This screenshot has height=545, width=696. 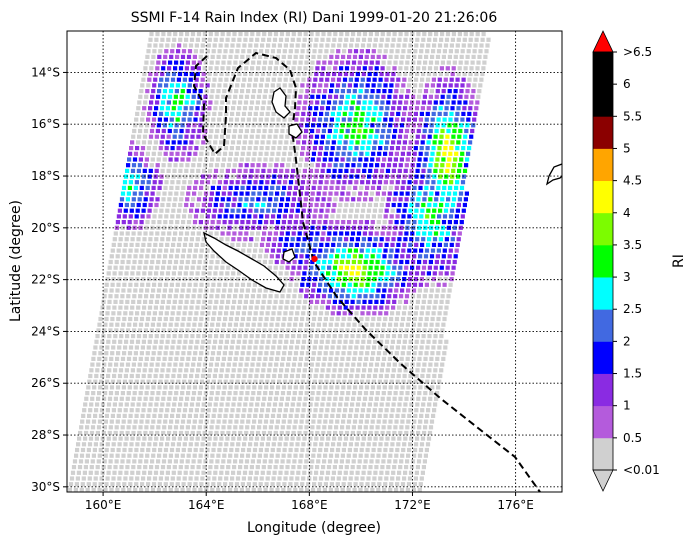 What do you see at coordinates (206, 505) in the screenshot?
I see `x-tick-label: 164°E` at bounding box center [206, 505].